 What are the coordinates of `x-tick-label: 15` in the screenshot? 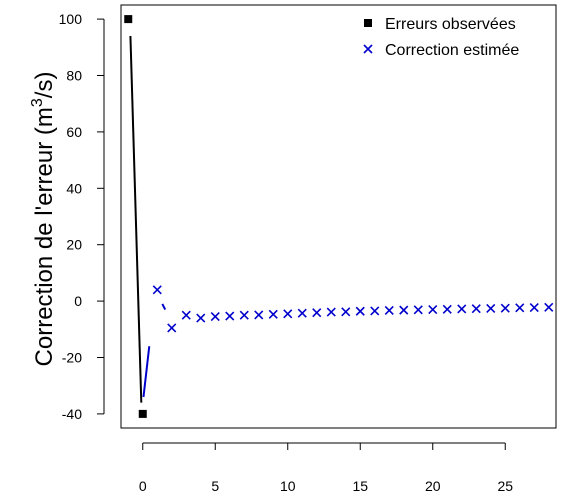 It's located at (360, 486).